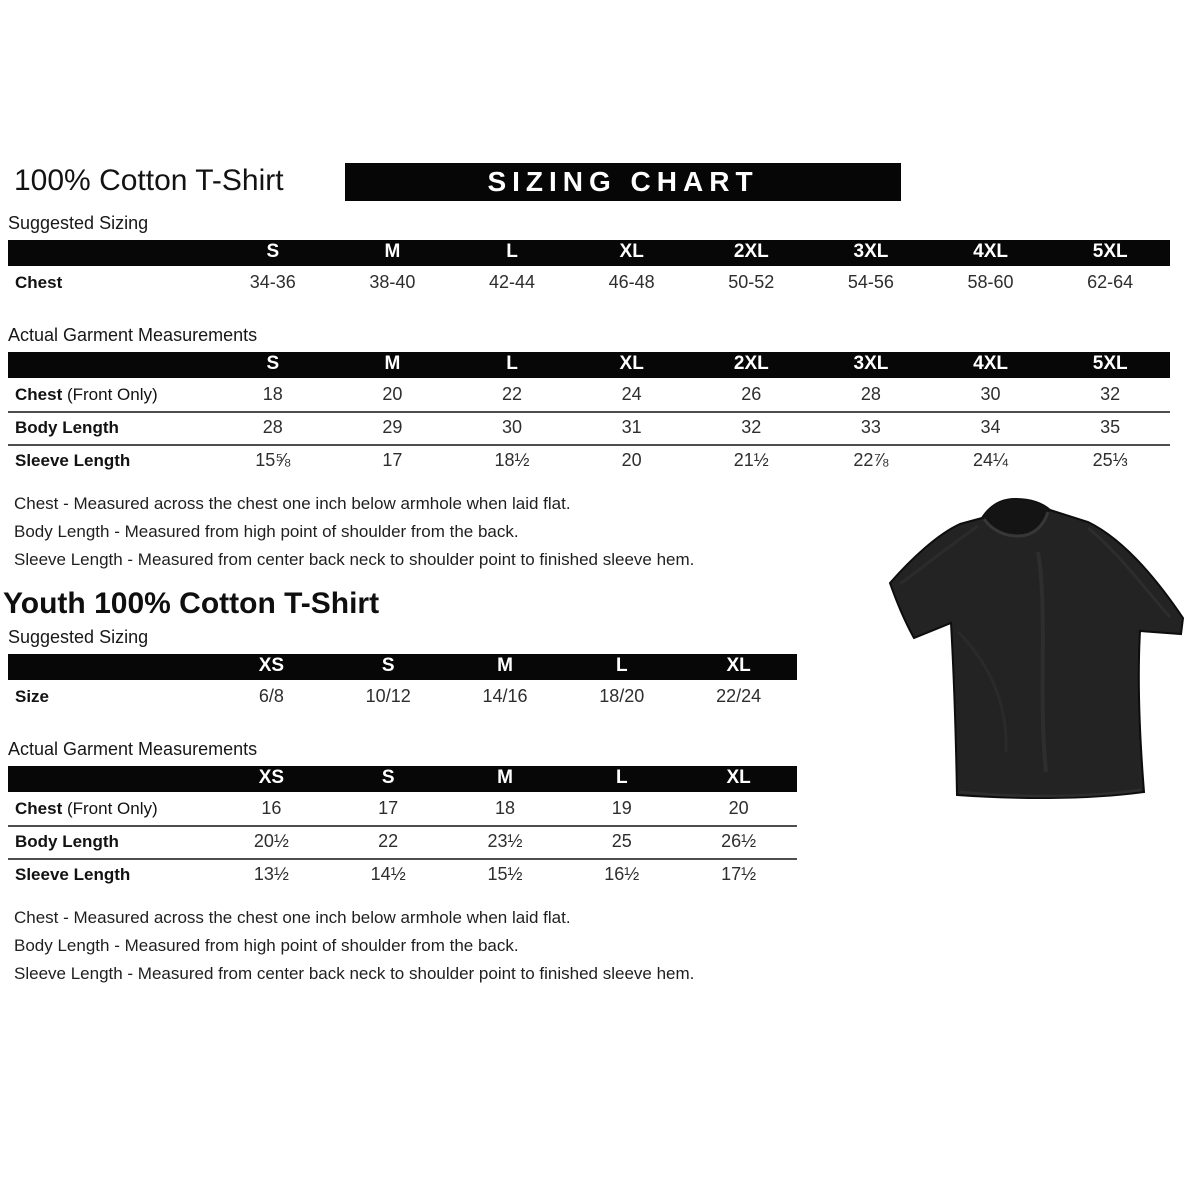  Describe the element at coordinates (505, 696) in the screenshot. I see `cell-value: 14/16` at that location.